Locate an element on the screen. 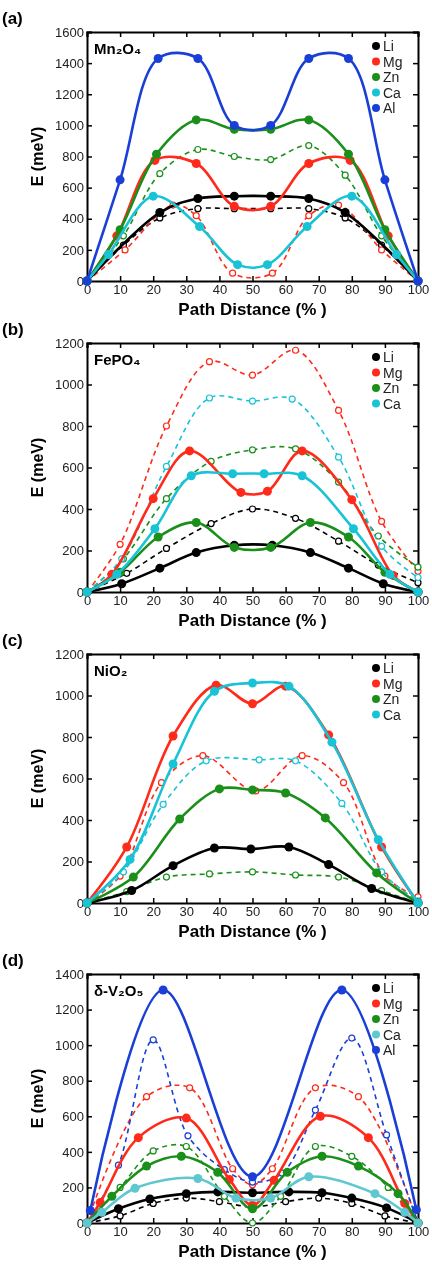  text: (c) is located at coordinates (12, 640).